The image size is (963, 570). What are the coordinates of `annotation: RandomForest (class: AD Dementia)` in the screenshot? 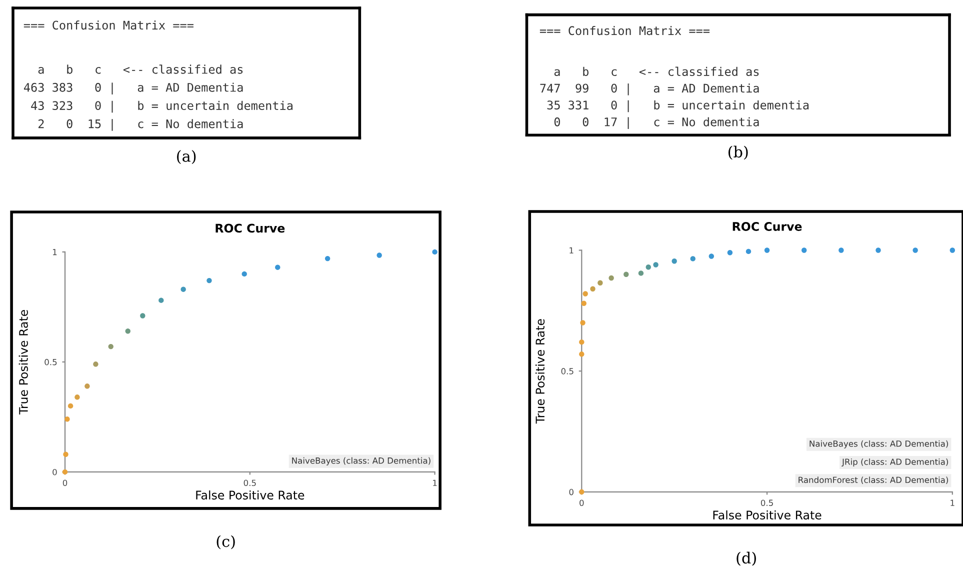 It's located at (873, 480).